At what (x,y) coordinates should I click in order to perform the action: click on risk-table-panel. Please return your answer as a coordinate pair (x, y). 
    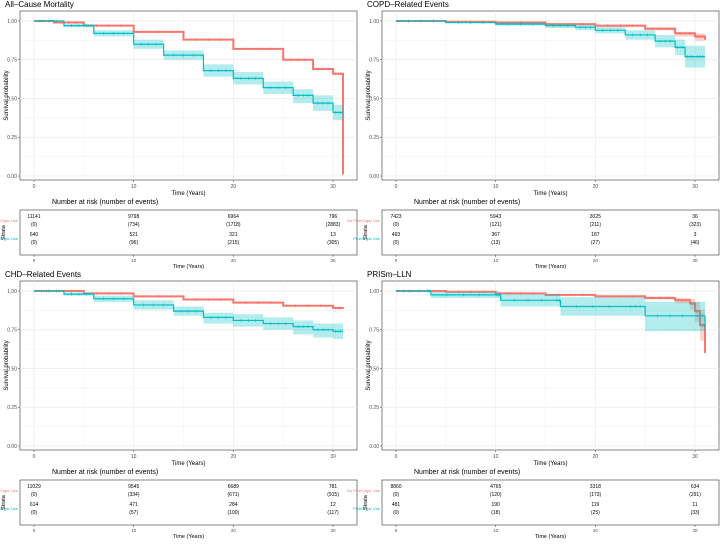
    Looking at the image, I should click on (188, 232).